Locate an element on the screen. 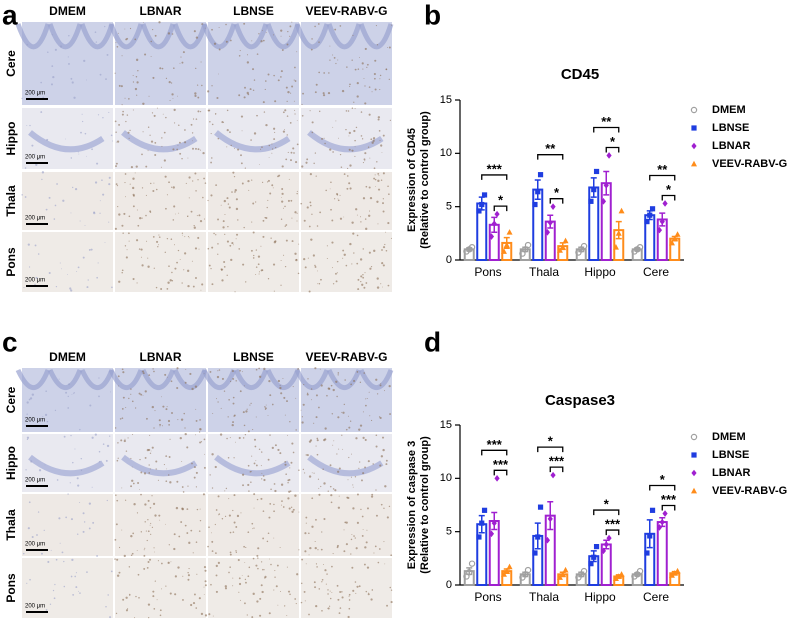 This screenshot has width=796, height=620. x-tick-label: Cere is located at coordinates (656, 272).